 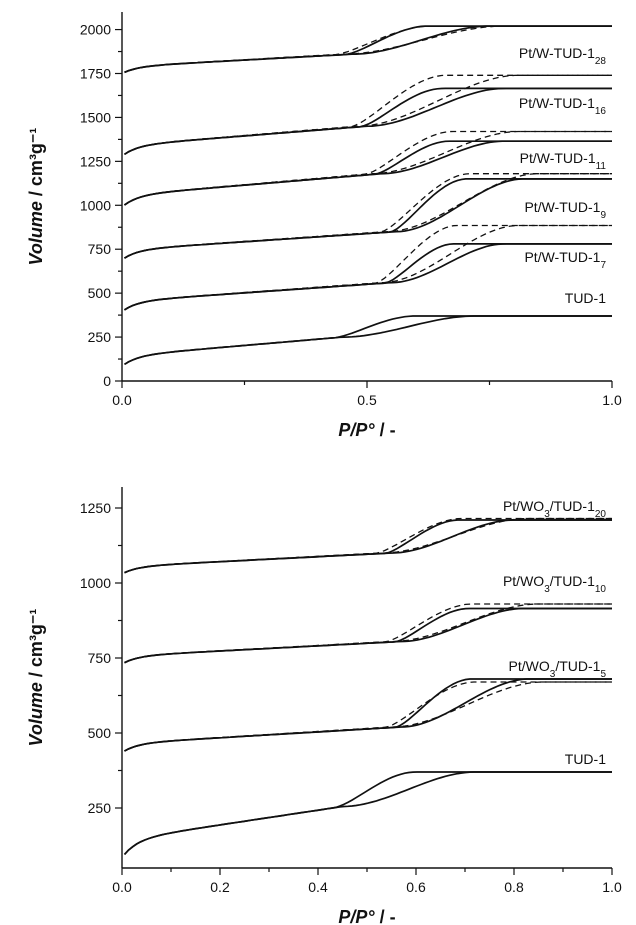 I want to click on y-tick-label: 0, so click(x=107, y=381).